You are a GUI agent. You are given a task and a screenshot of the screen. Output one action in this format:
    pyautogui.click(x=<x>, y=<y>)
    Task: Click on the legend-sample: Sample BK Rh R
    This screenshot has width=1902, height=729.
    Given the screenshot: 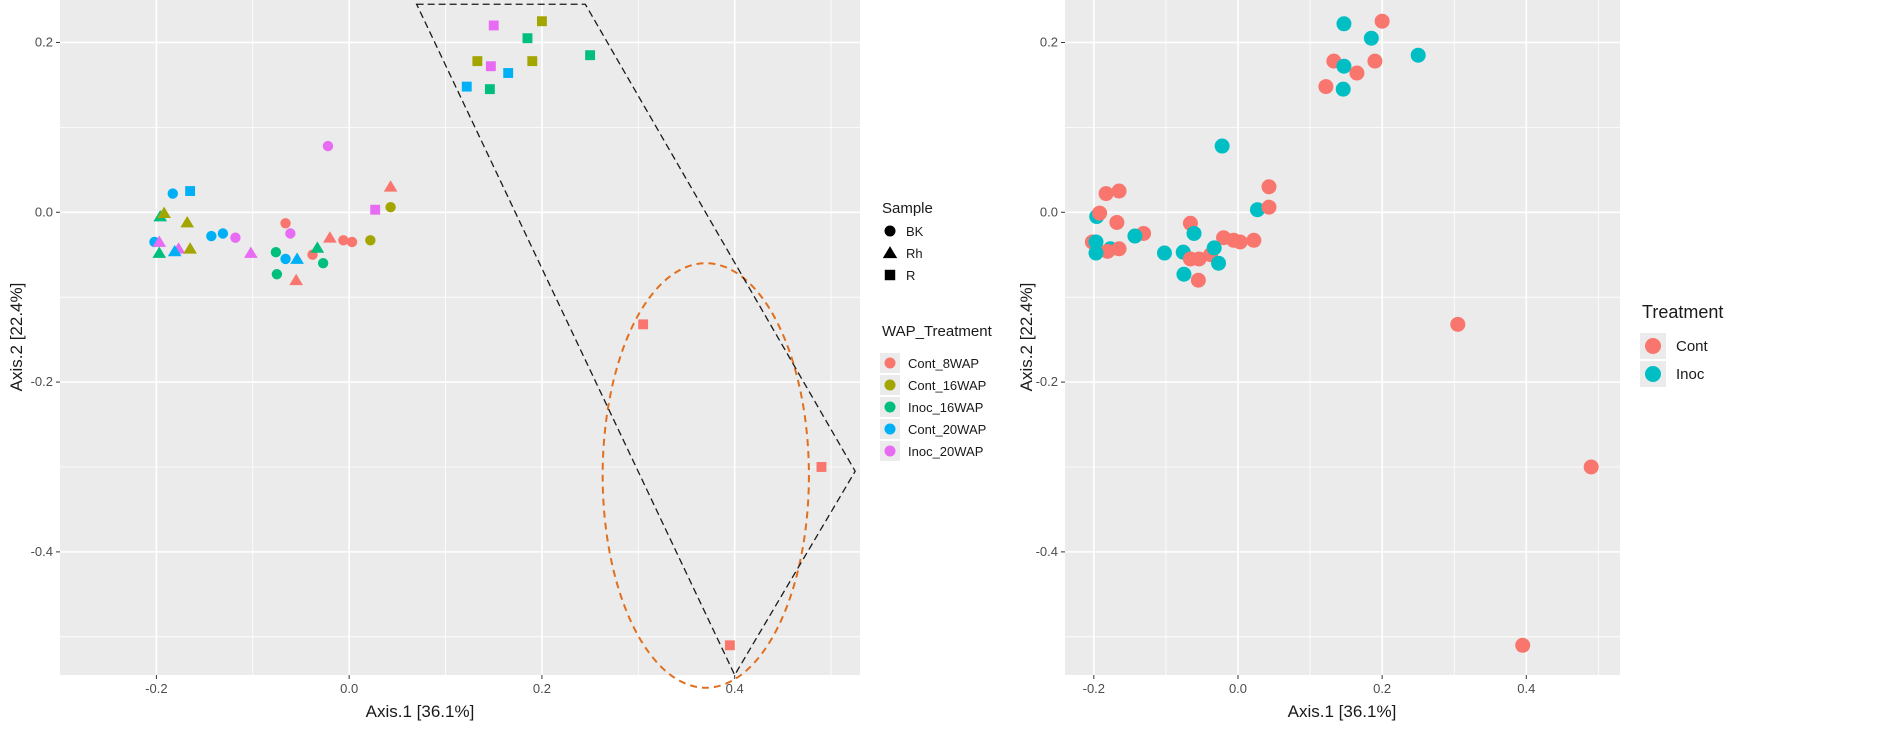 What is the action you would take?
    pyautogui.click(x=907, y=241)
    